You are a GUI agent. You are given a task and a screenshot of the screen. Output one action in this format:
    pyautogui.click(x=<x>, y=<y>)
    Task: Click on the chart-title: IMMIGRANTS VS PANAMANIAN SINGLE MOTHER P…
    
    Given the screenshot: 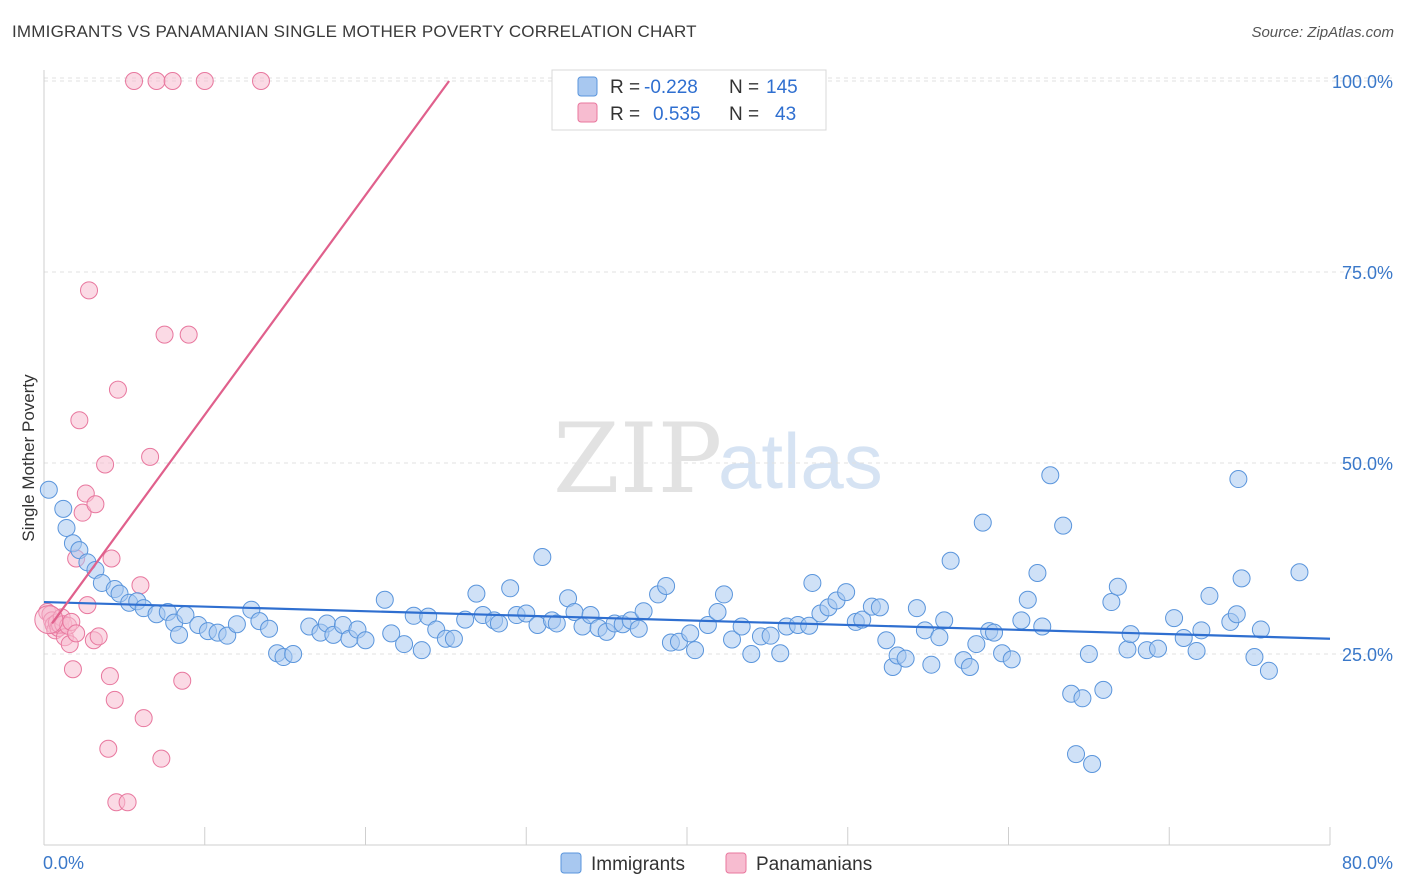 What is the action you would take?
    pyautogui.click(x=354, y=31)
    